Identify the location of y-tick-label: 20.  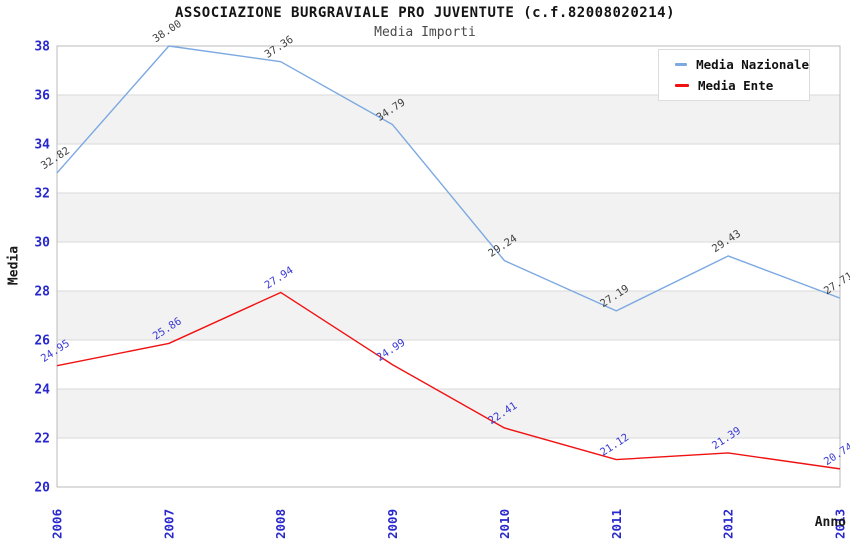
(42, 488).